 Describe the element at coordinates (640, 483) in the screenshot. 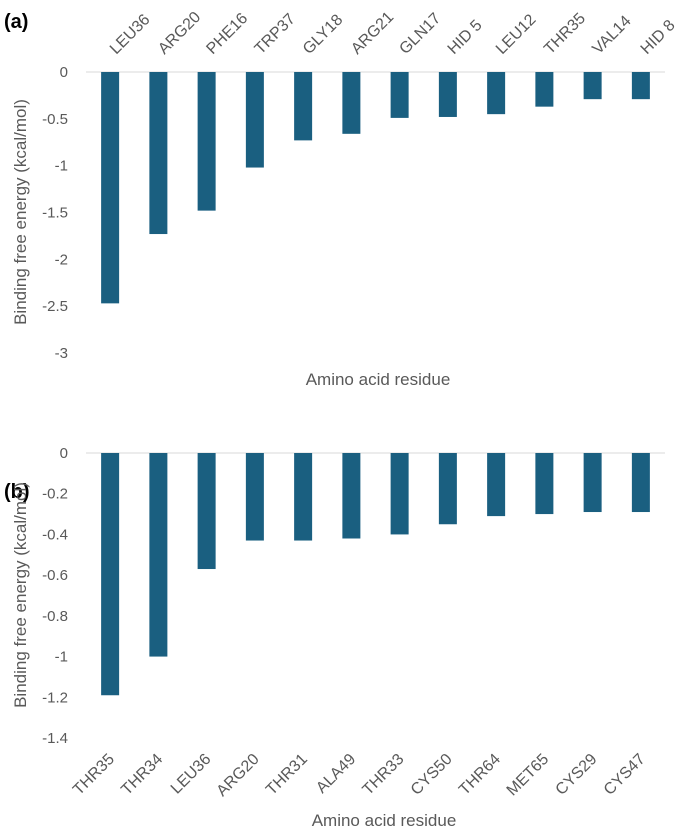

I see `bar-cys47` at that location.